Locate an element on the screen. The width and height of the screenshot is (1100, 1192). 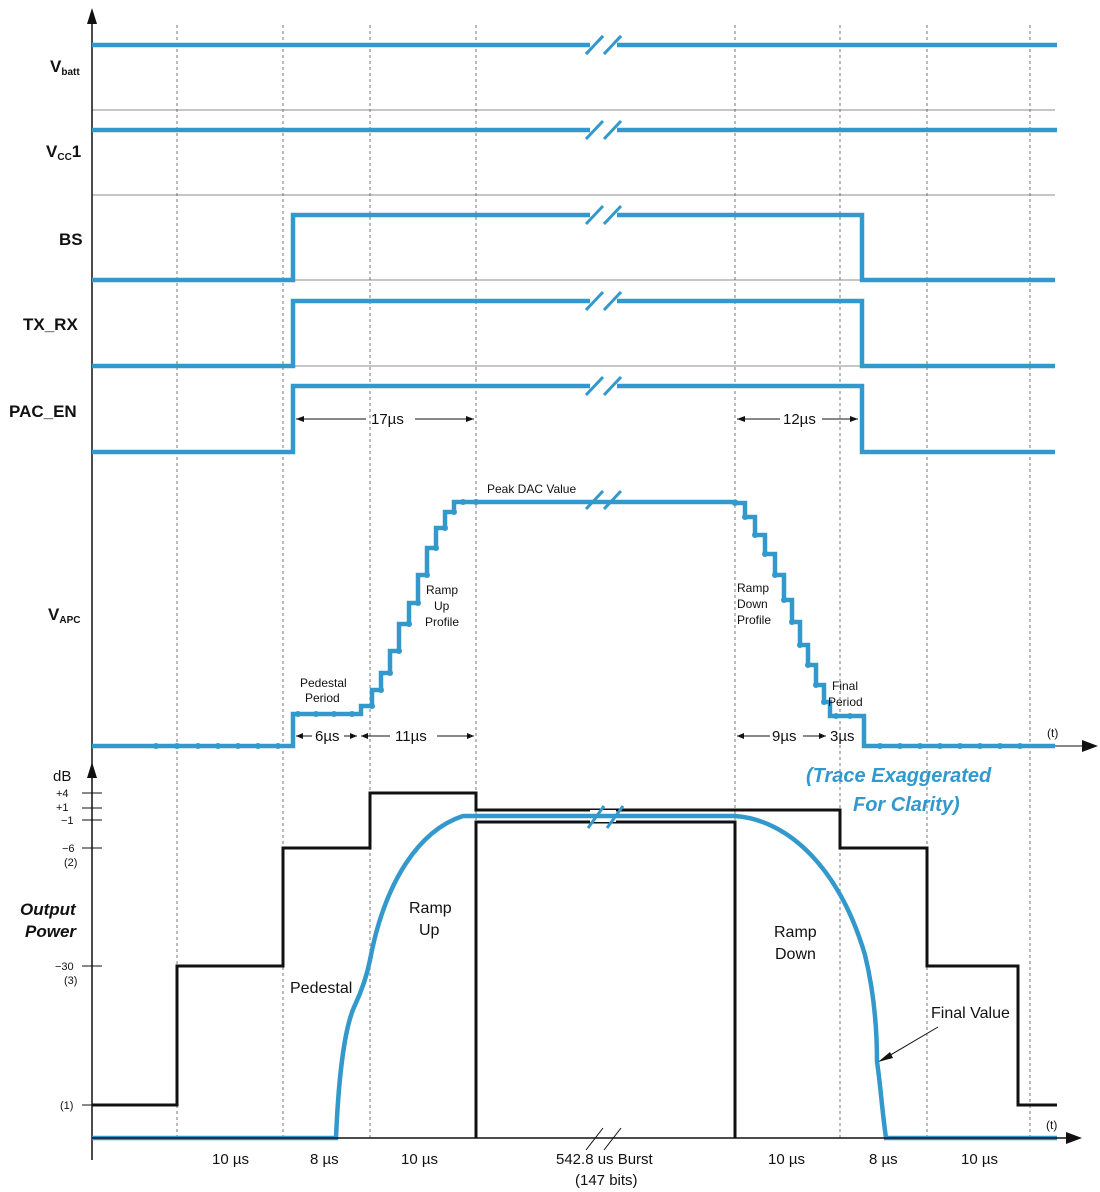
vapc-dimensions: 6µs 11µs 9µs 3µs is located at coordinates (575, 736).